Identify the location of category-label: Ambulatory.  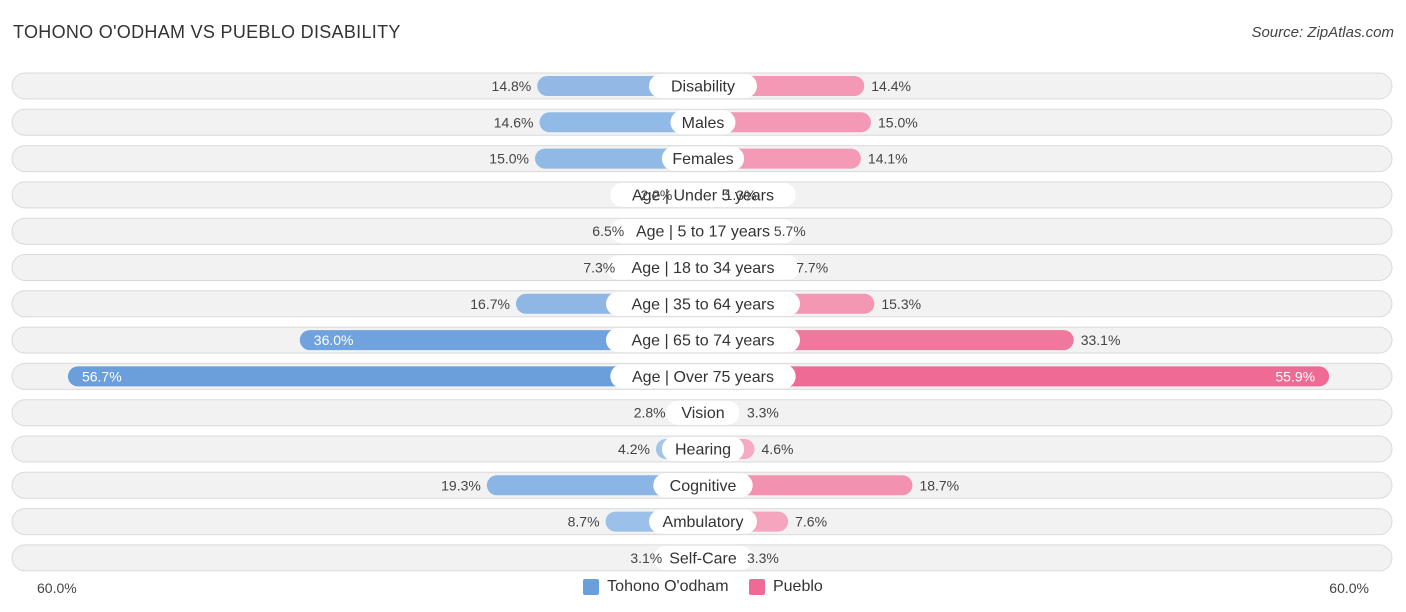
(703, 522).